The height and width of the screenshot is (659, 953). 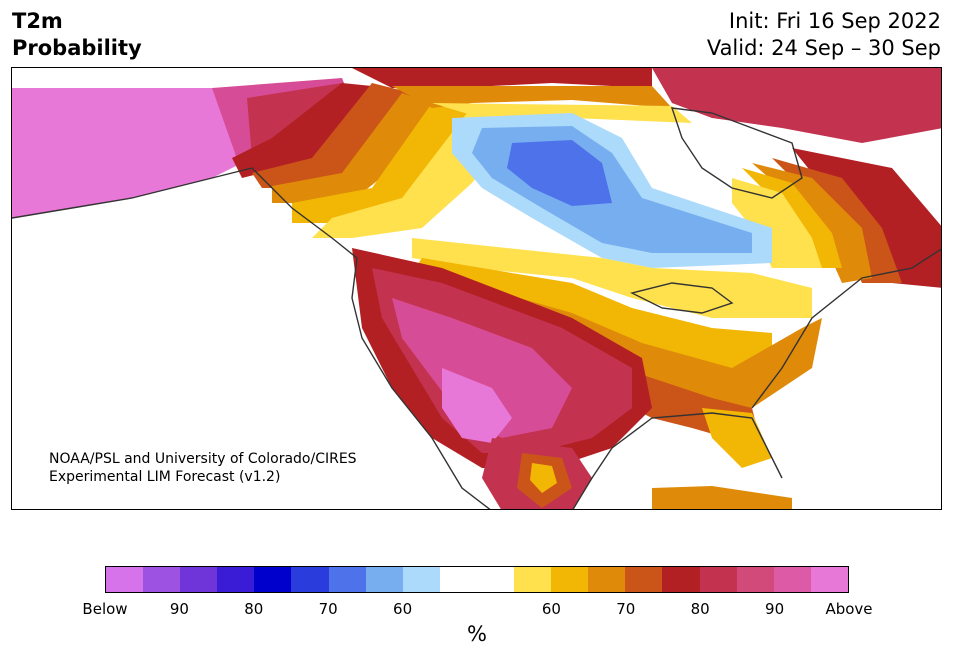 What do you see at coordinates (677, 460) in the screenshot?
I see `coastline-gulf` at bounding box center [677, 460].